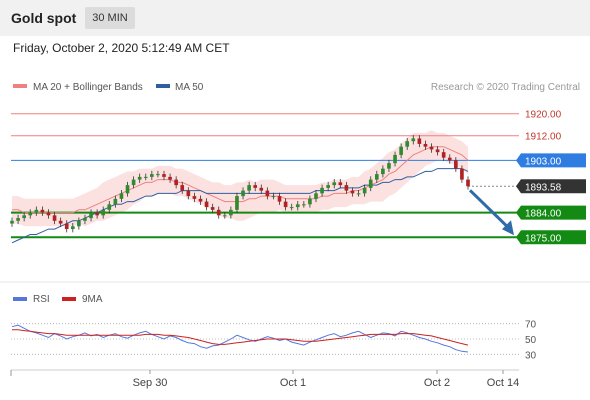  I want to click on level-label-1875.00: 1875.00, so click(543, 238).